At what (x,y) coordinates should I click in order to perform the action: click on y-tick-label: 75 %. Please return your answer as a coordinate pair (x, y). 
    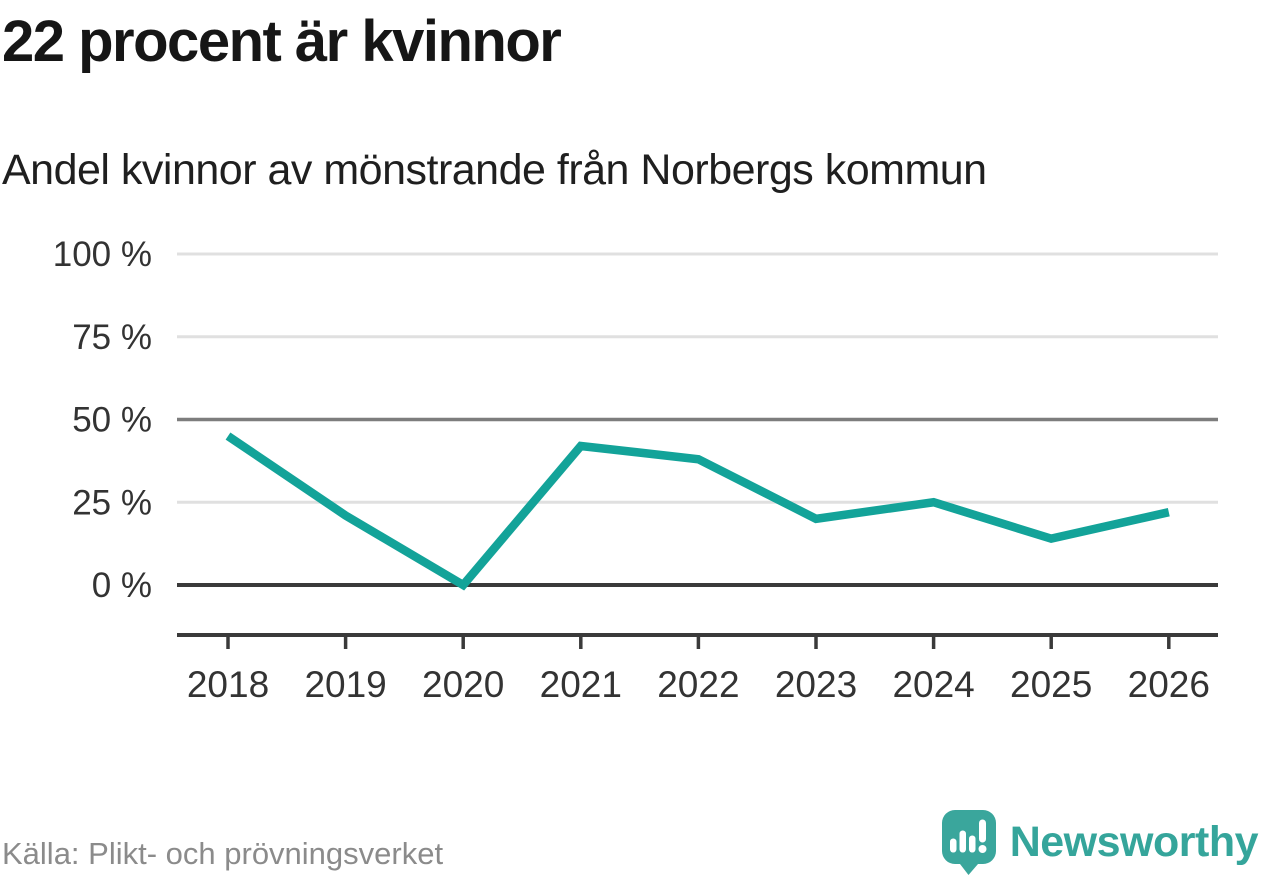
    Looking at the image, I should click on (112, 337).